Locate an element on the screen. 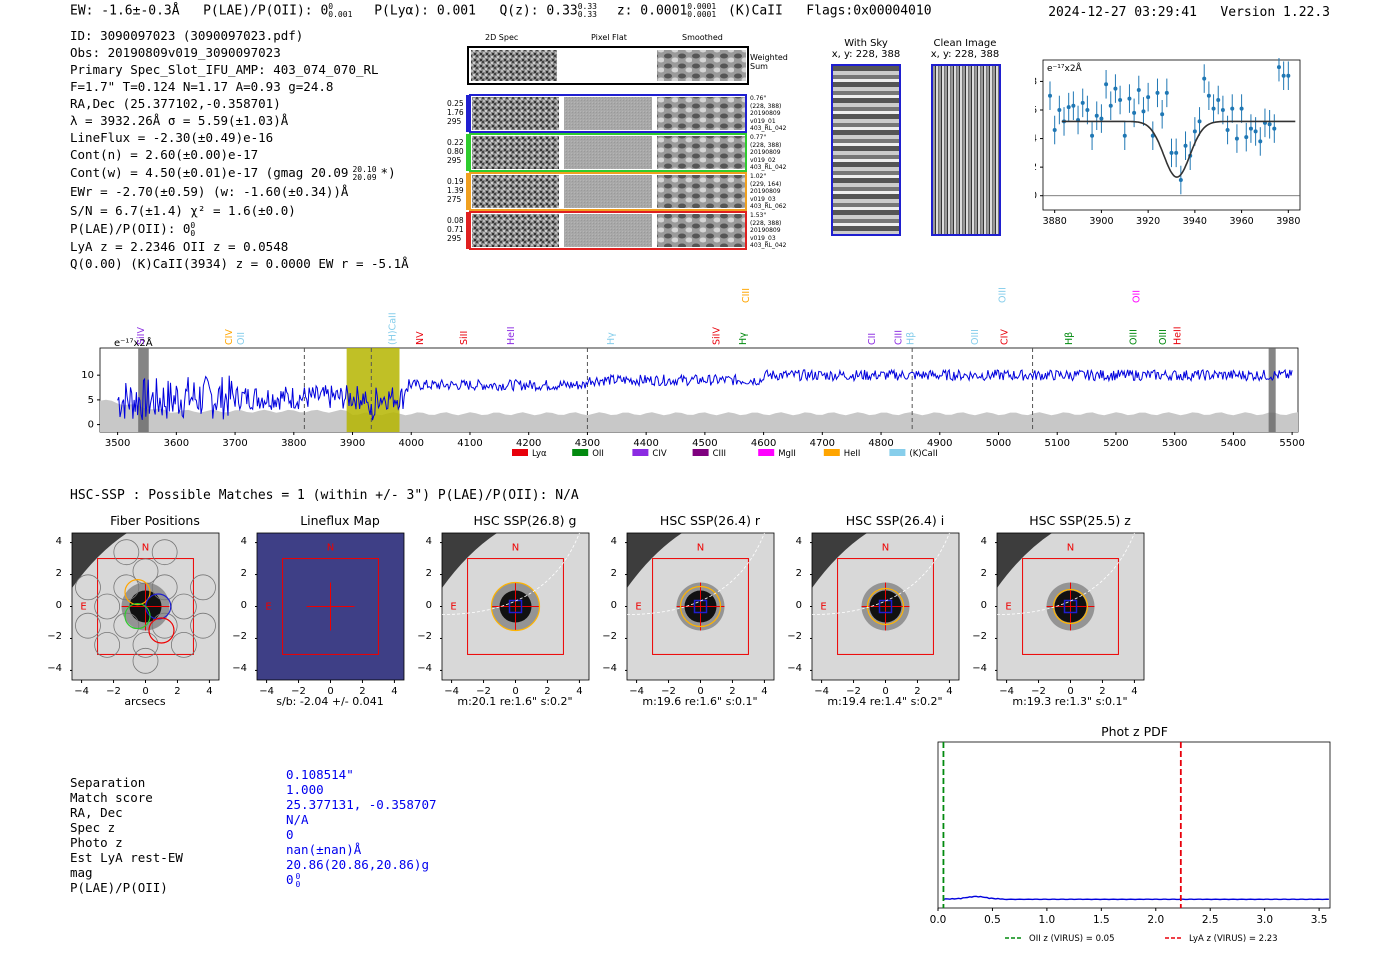 The height and width of the screenshot is (953, 1400). aperture-ellipse is located at coordinates (885, 606).